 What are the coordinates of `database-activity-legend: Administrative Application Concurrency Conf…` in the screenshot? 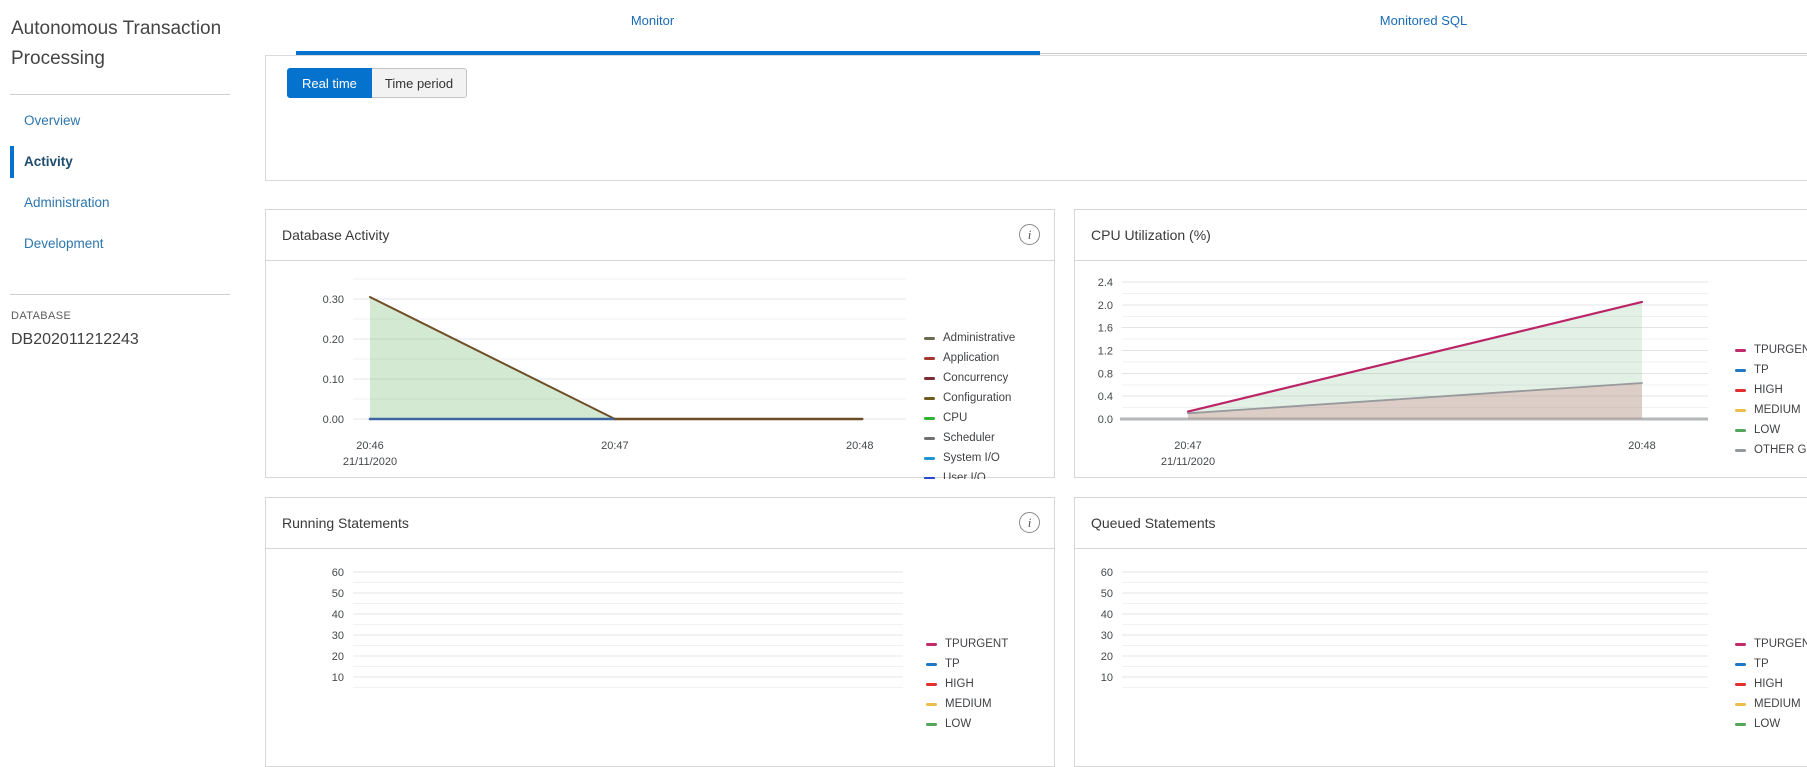 It's located at (969, 403).